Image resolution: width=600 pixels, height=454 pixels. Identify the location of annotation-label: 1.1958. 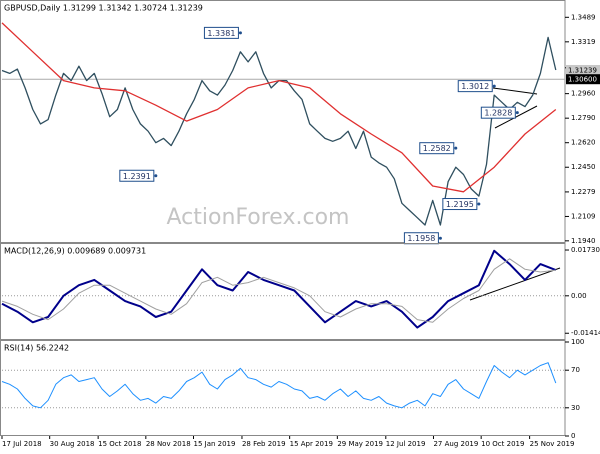
(421, 238).